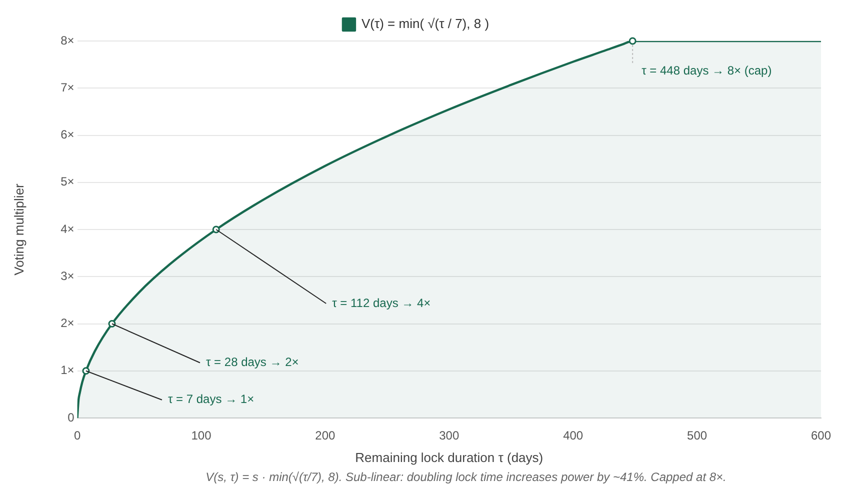 The image size is (842, 498). What do you see at coordinates (425, 24) in the screenshot?
I see `legend-label: V(τ) = min( √(τ / 7), 8 )` at bounding box center [425, 24].